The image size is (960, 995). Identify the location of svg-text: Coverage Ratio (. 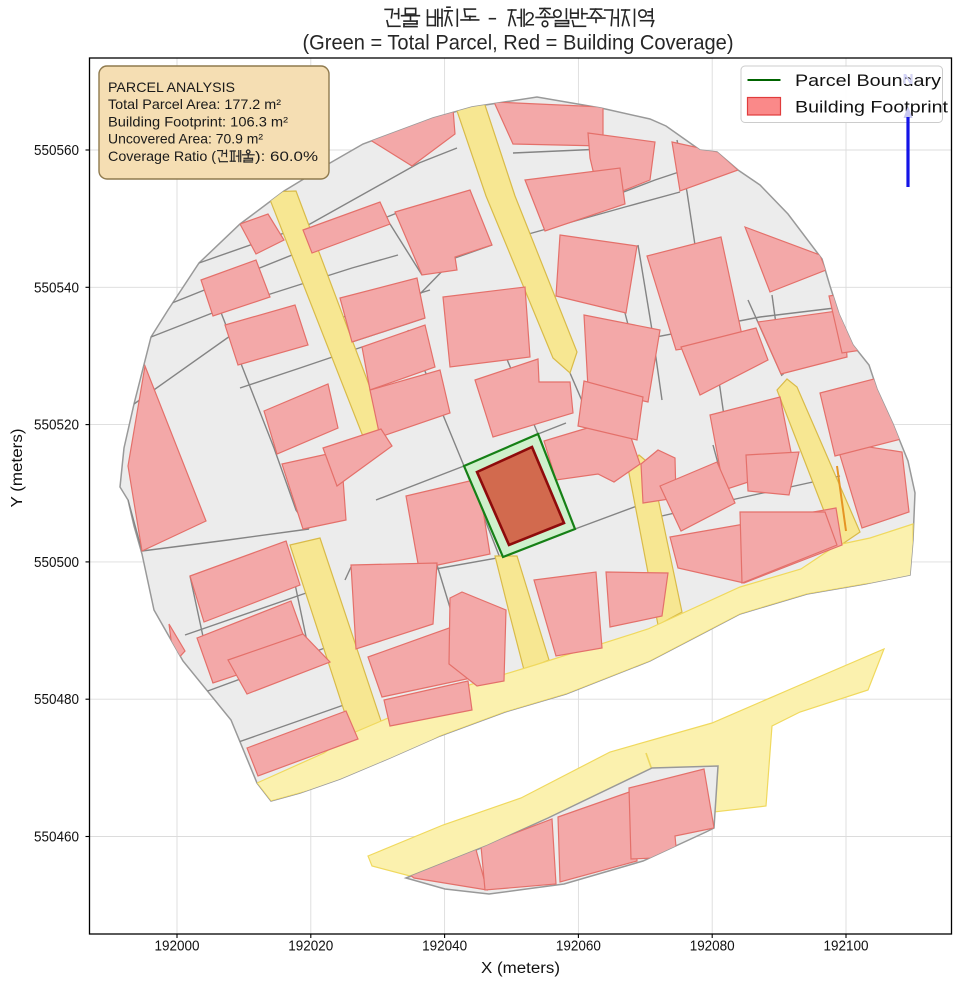
(162, 156).